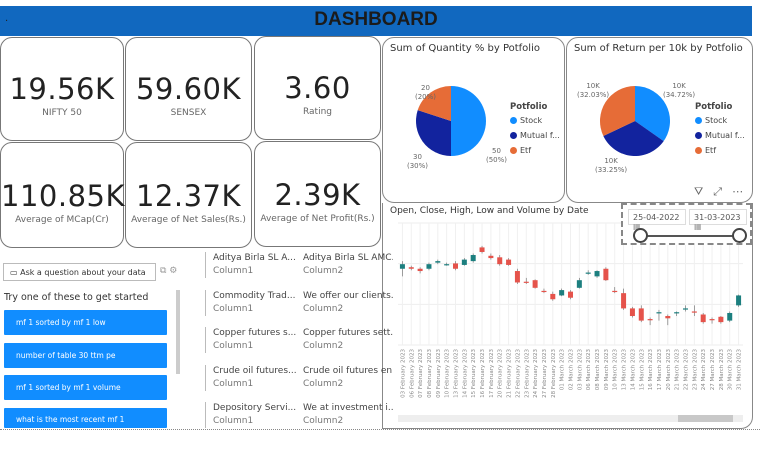  What do you see at coordinates (740, 370) in the screenshot?
I see `x-tick-label: 31 March 2023` at bounding box center [740, 370].